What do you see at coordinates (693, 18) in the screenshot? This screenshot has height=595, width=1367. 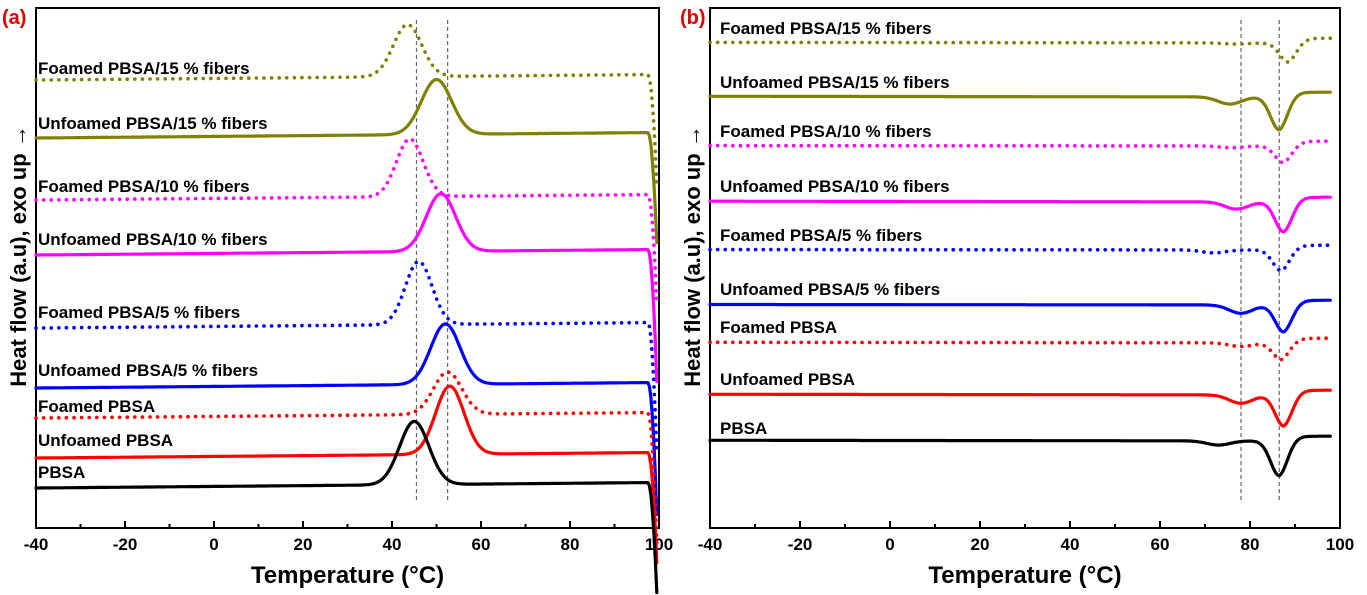 I see `panel-tag: (b)` at bounding box center [693, 18].